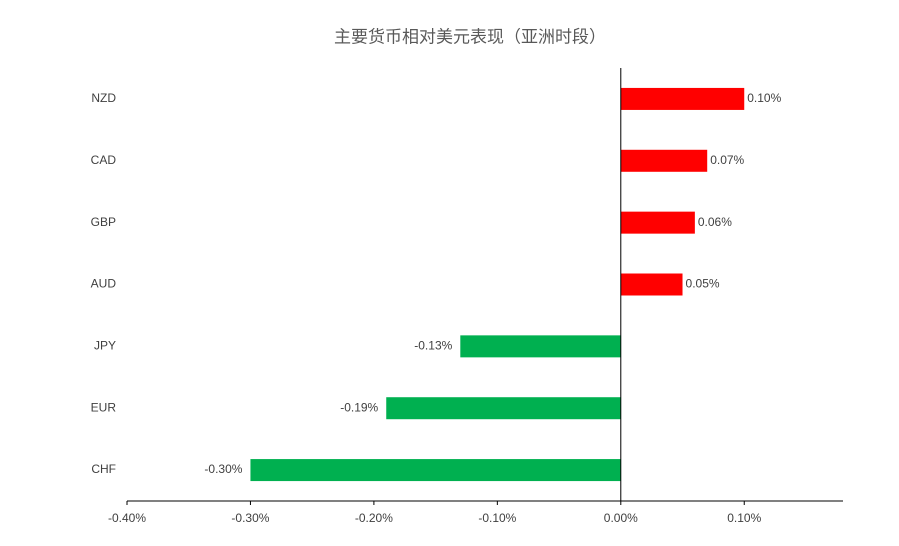  I want to click on y-tick-label: JPY, so click(105, 346).